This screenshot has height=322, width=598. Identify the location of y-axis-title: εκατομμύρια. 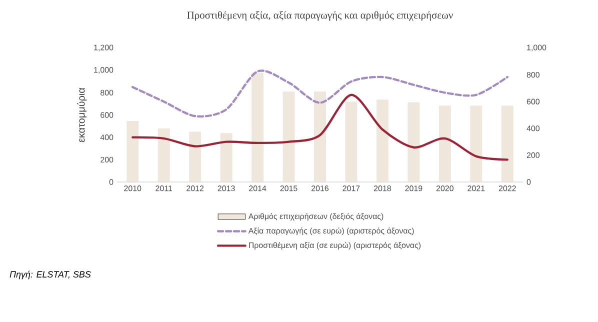
(82, 115).